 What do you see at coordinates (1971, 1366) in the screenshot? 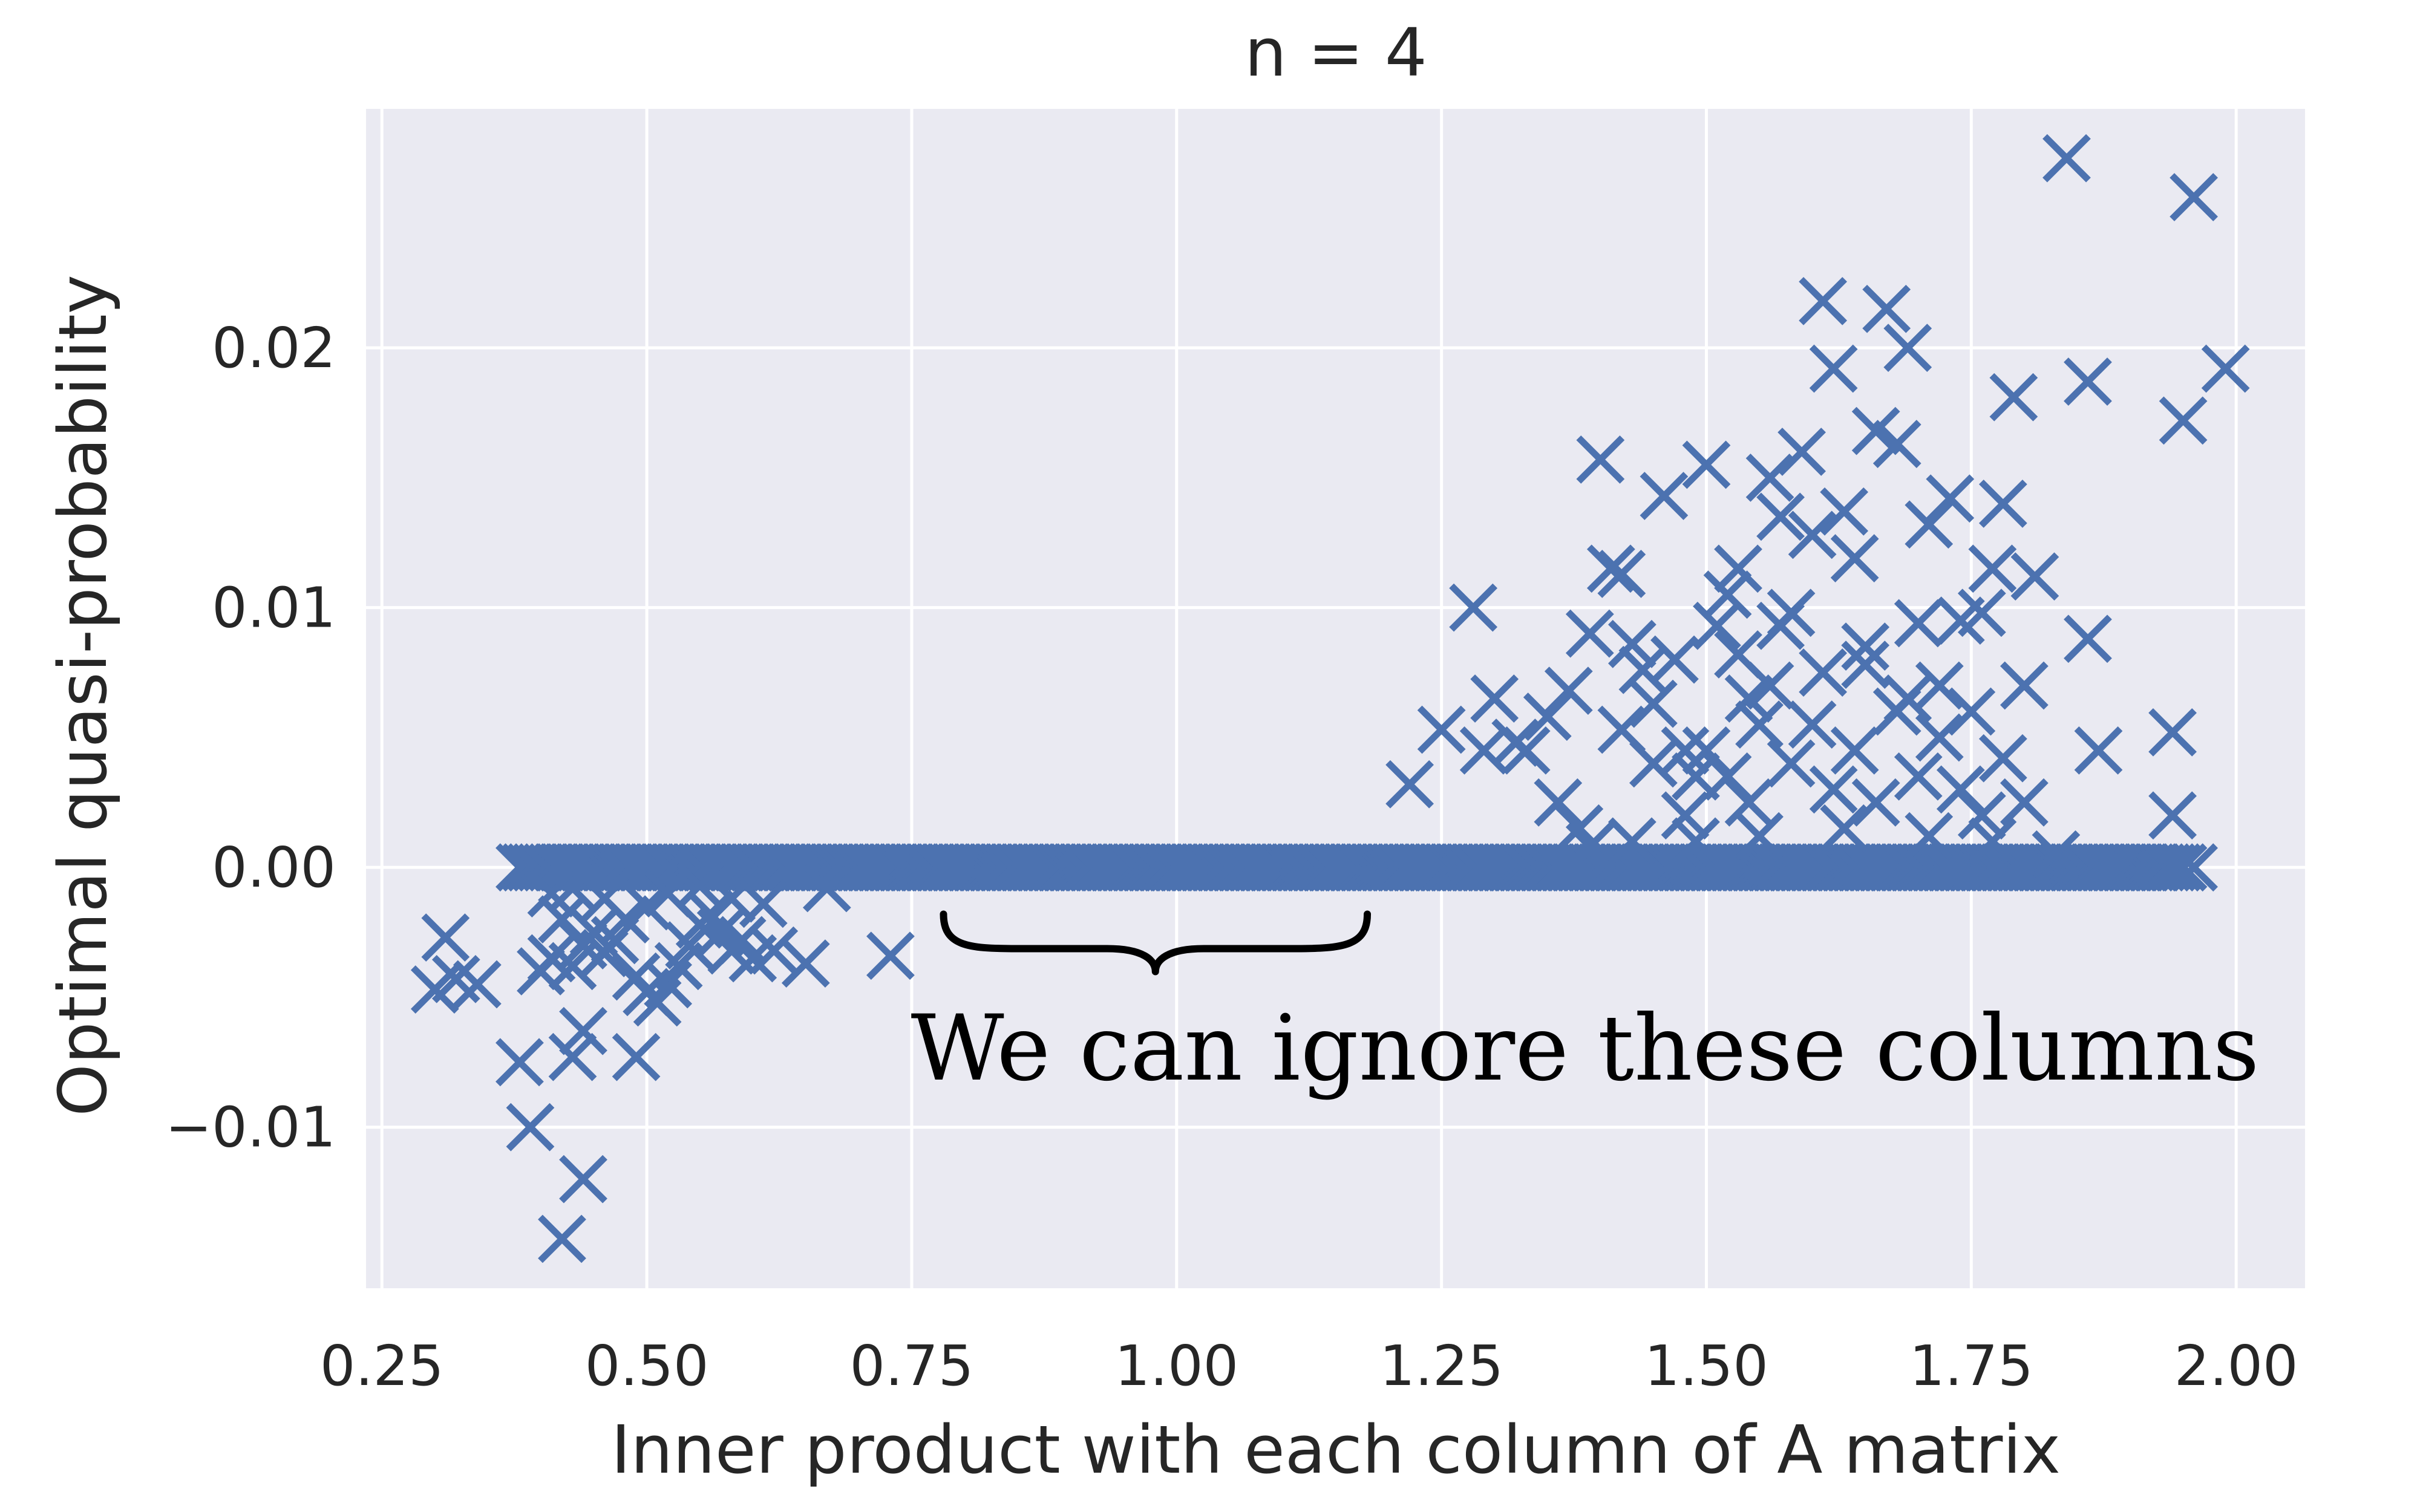
I see `x-tick-label: 1.75` at bounding box center [1971, 1366].